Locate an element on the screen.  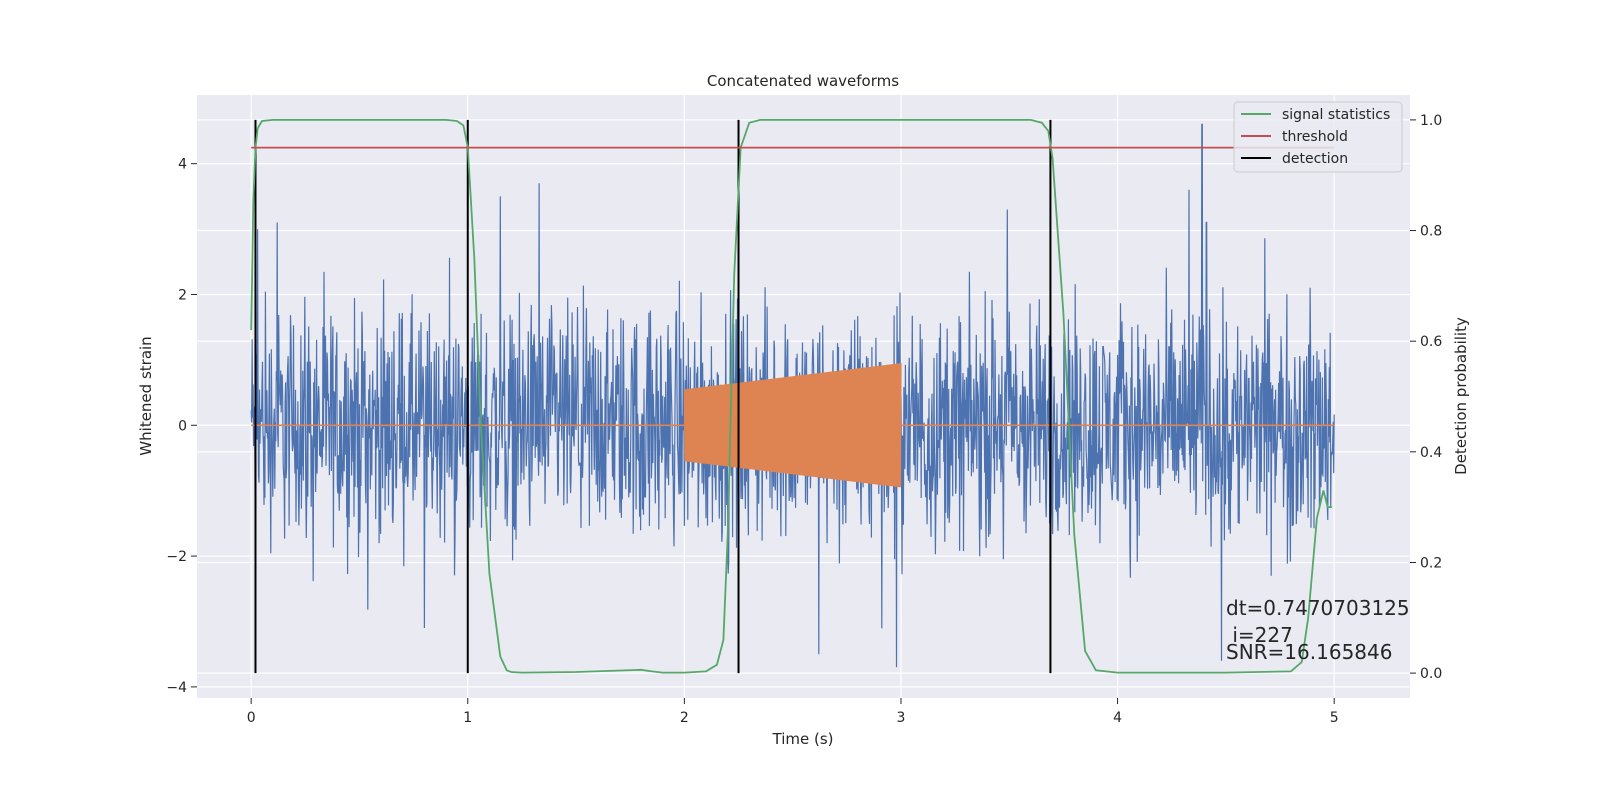
y-left-tick-label: 2 is located at coordinates (182, 295).